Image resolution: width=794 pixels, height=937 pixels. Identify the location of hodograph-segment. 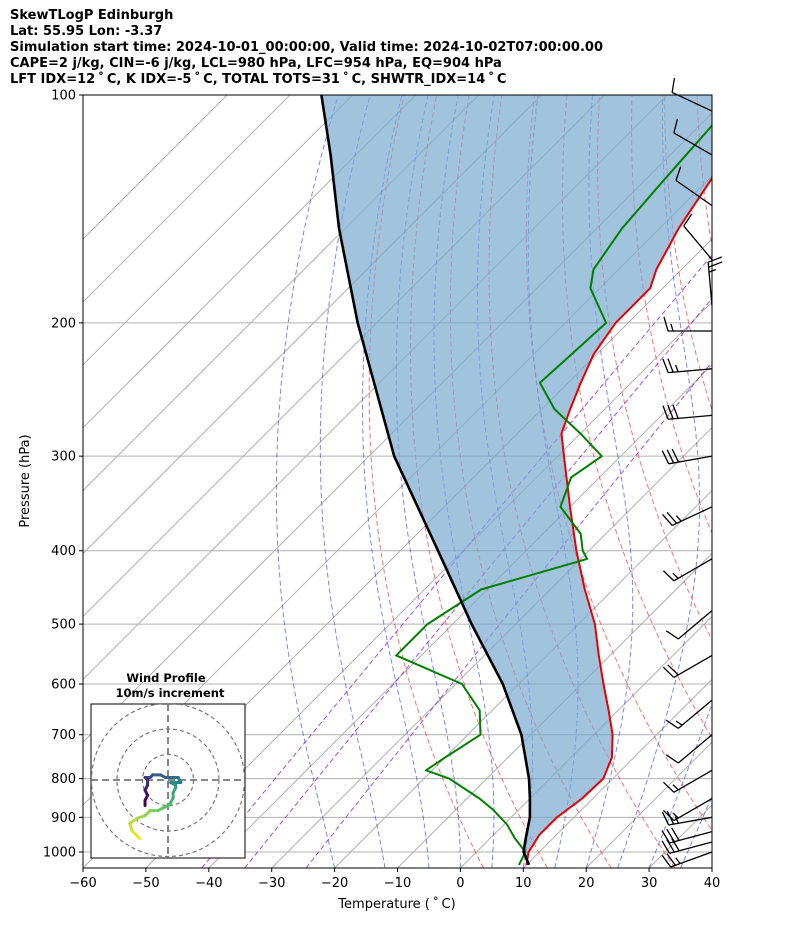
(133, 820).